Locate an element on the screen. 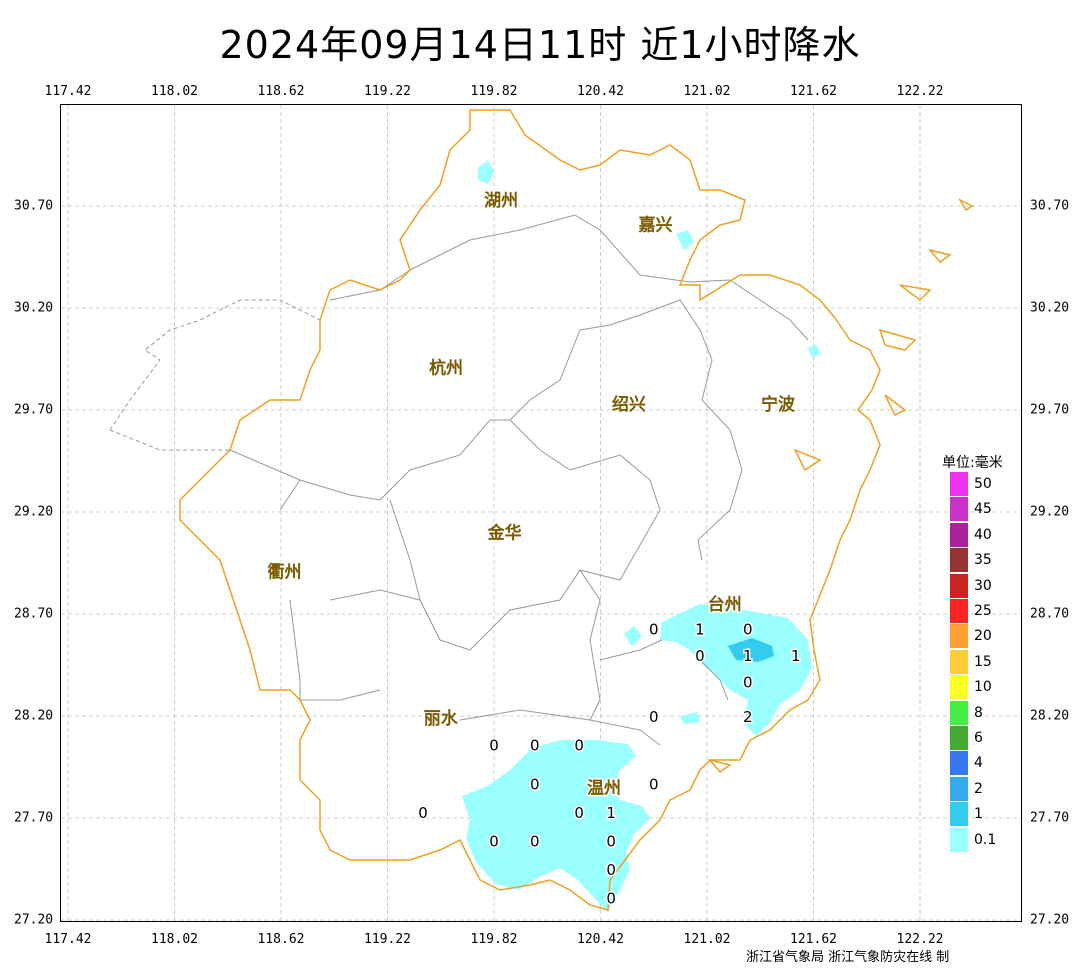  legend-item: 4 is located at coordinates (1010, 763).